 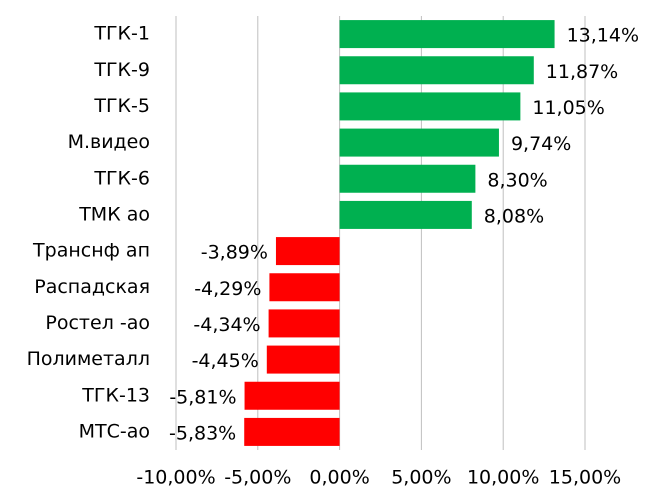 What do you see at coordinates (114, 214) in the screenshot?
I see `y-tick-label: ТМК ао` at bounding box center [114, 214].